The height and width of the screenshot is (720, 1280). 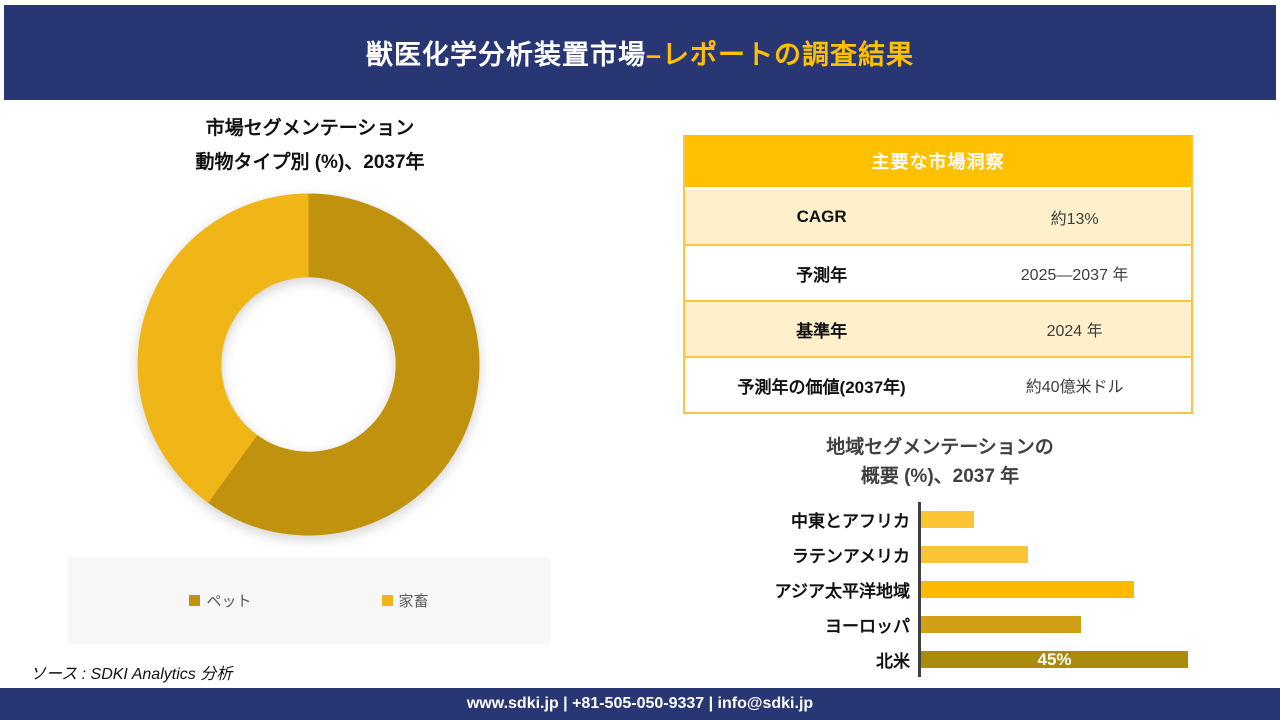 I want to click on legend-item-家畜: 家畜, so click(x=405, y=600).